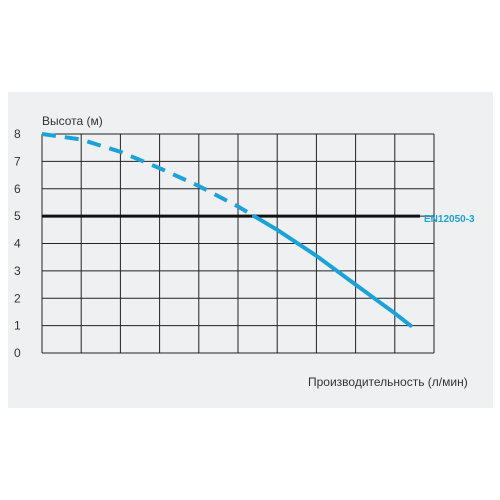 This screenshot has height=500, width=500. Describe the element at coordinates (17, 353) in the screenshot. I see `y-tick-label: 0` at that location.